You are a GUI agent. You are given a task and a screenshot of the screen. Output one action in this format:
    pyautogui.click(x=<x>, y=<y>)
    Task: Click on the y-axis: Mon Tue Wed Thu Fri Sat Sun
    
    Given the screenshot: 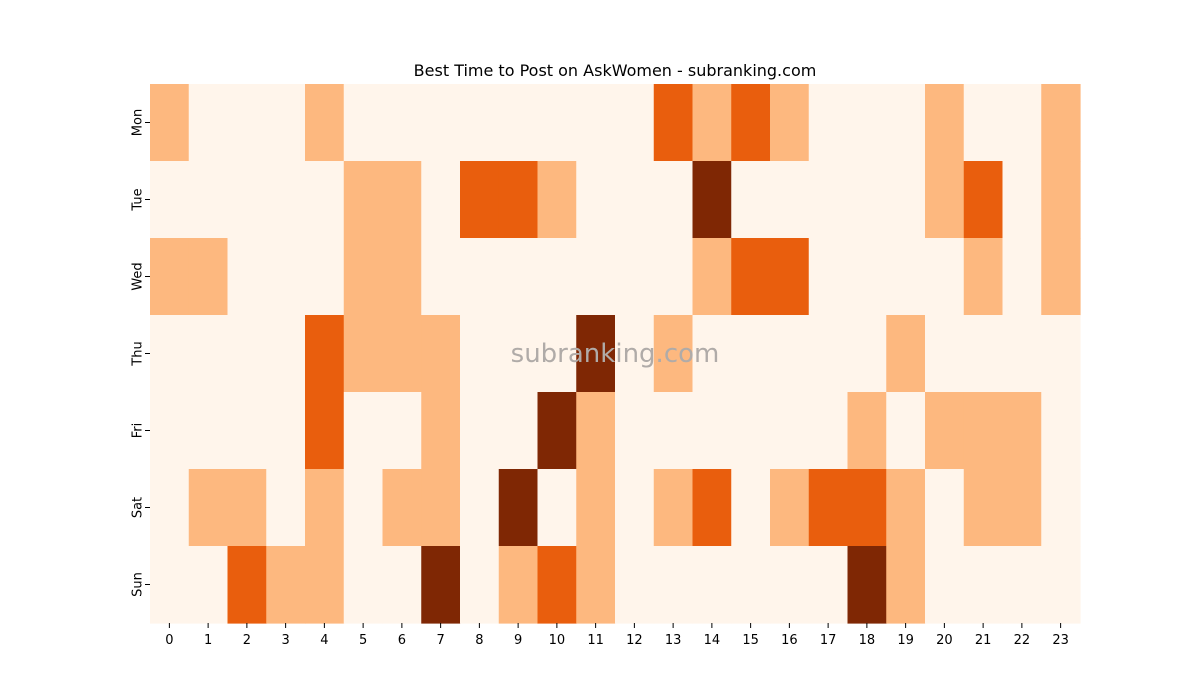 What is the action you would take?
    pyautogui.click(x=140, y=353)
    